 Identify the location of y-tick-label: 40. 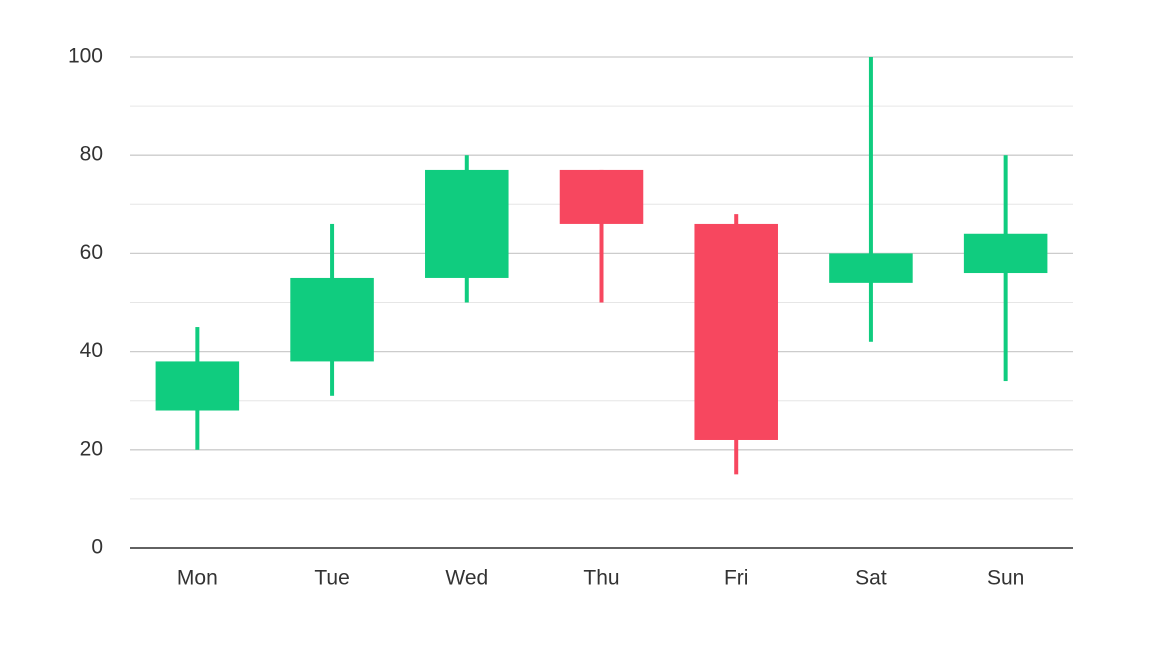
(91, 350).